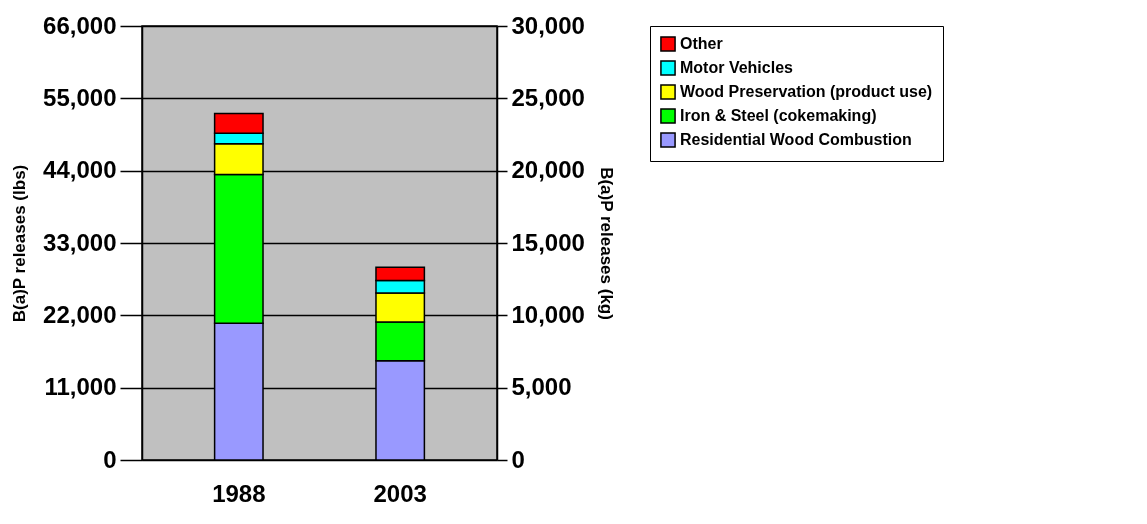 This screenshot has height=524, width=1147. What do you see at coordinates (541, 387) in the screenshot?
I see `y2-tick-label: 5,000` at bounding box center [541, 387].